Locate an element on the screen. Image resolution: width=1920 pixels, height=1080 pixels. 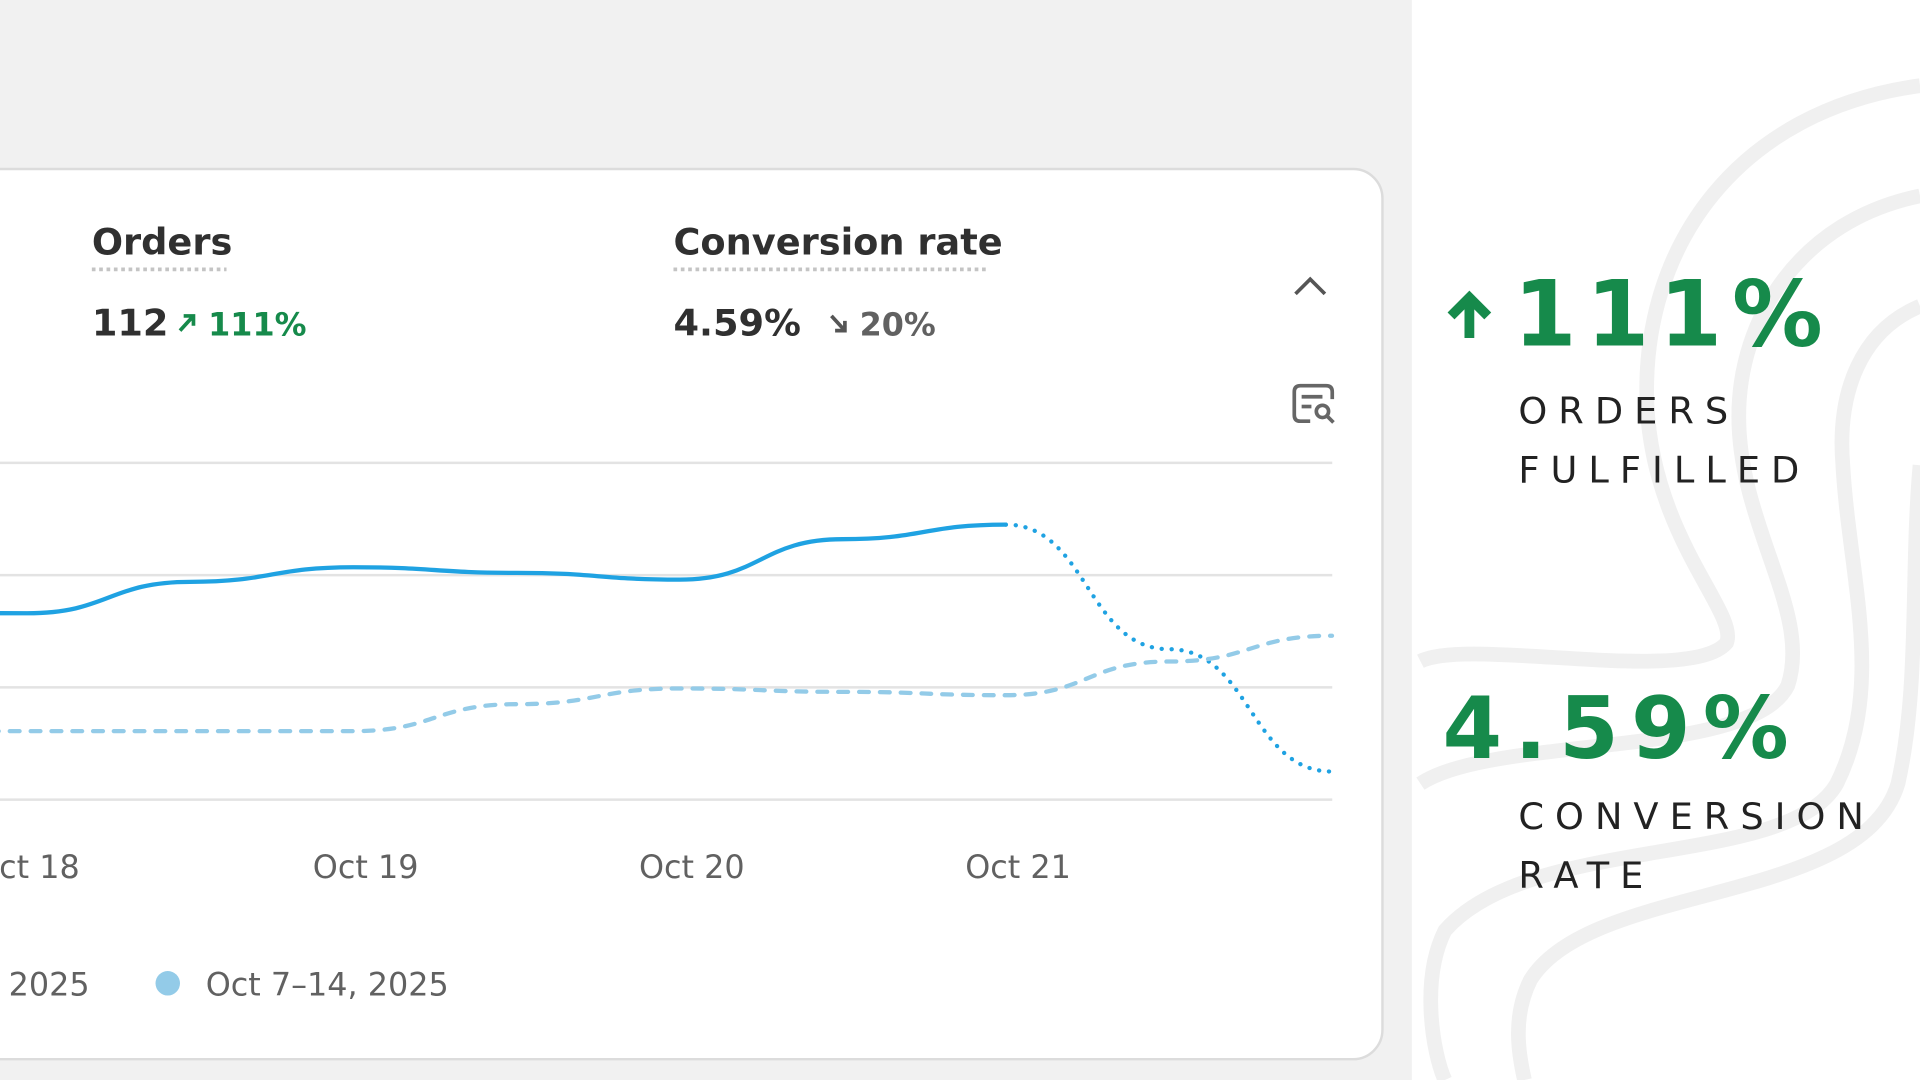
highlight-label: ORDERS is located at coordinates (1628, 411).